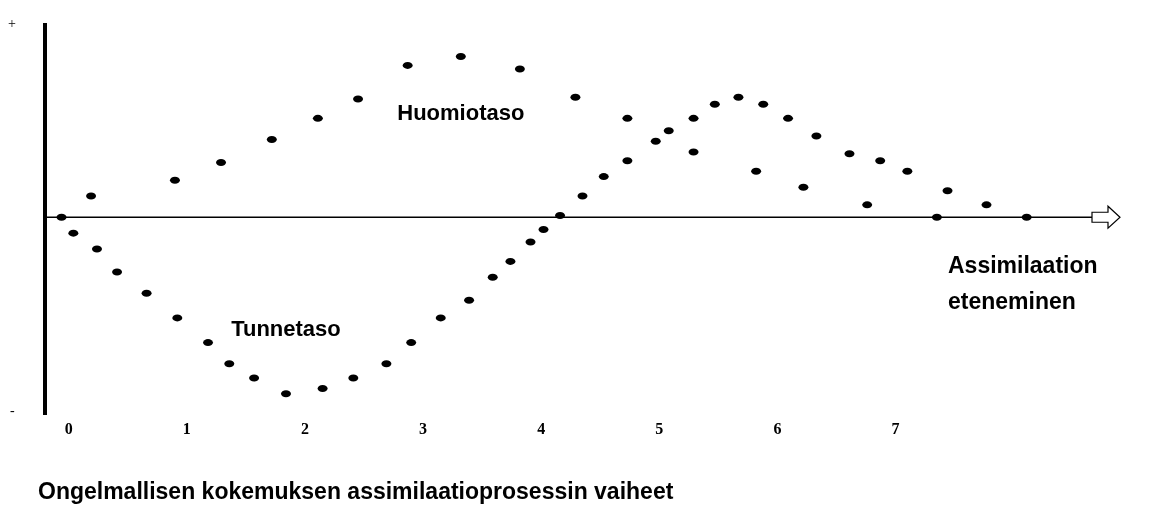 The height and width of the screenshot is (521, 1156). I want to click on x-tick-label: 3, so click(423, 429).